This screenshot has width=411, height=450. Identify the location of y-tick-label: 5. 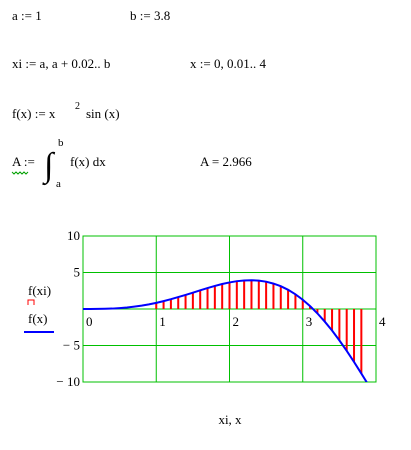
(77, 272).